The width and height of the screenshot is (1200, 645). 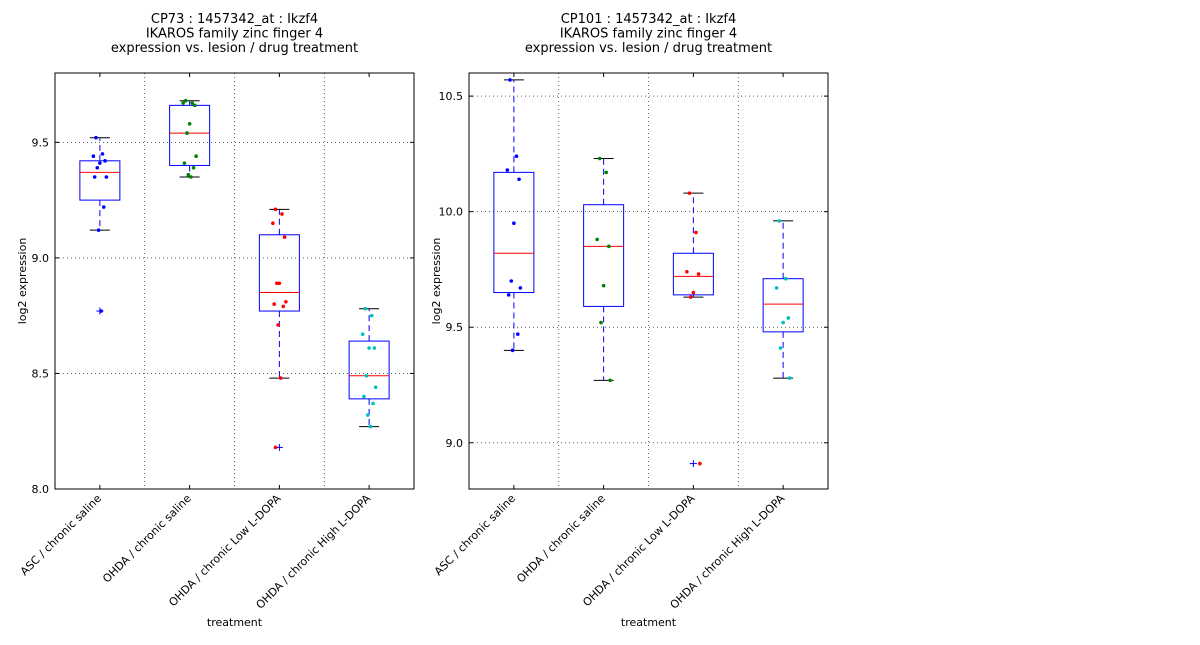 I want to click on y-tick-label: 10.0, so click(x=451, y=212).